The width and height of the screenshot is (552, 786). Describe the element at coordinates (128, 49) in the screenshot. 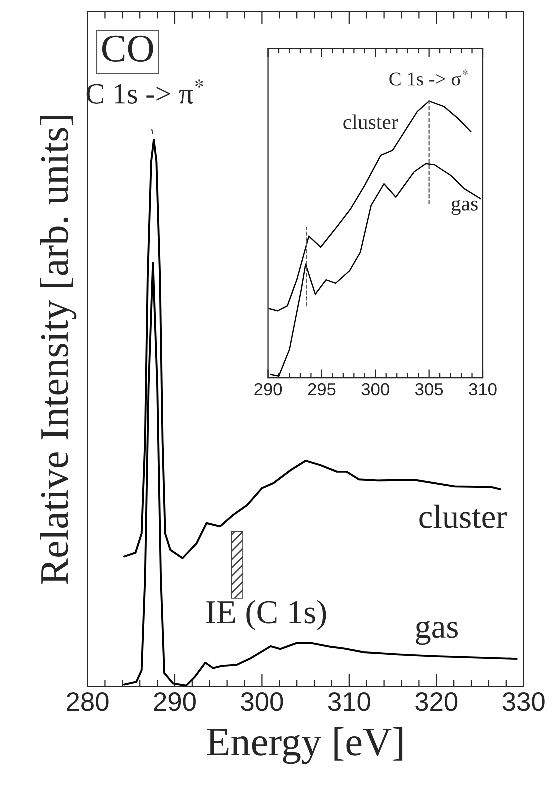

I see `chart-title: CO` at that location.